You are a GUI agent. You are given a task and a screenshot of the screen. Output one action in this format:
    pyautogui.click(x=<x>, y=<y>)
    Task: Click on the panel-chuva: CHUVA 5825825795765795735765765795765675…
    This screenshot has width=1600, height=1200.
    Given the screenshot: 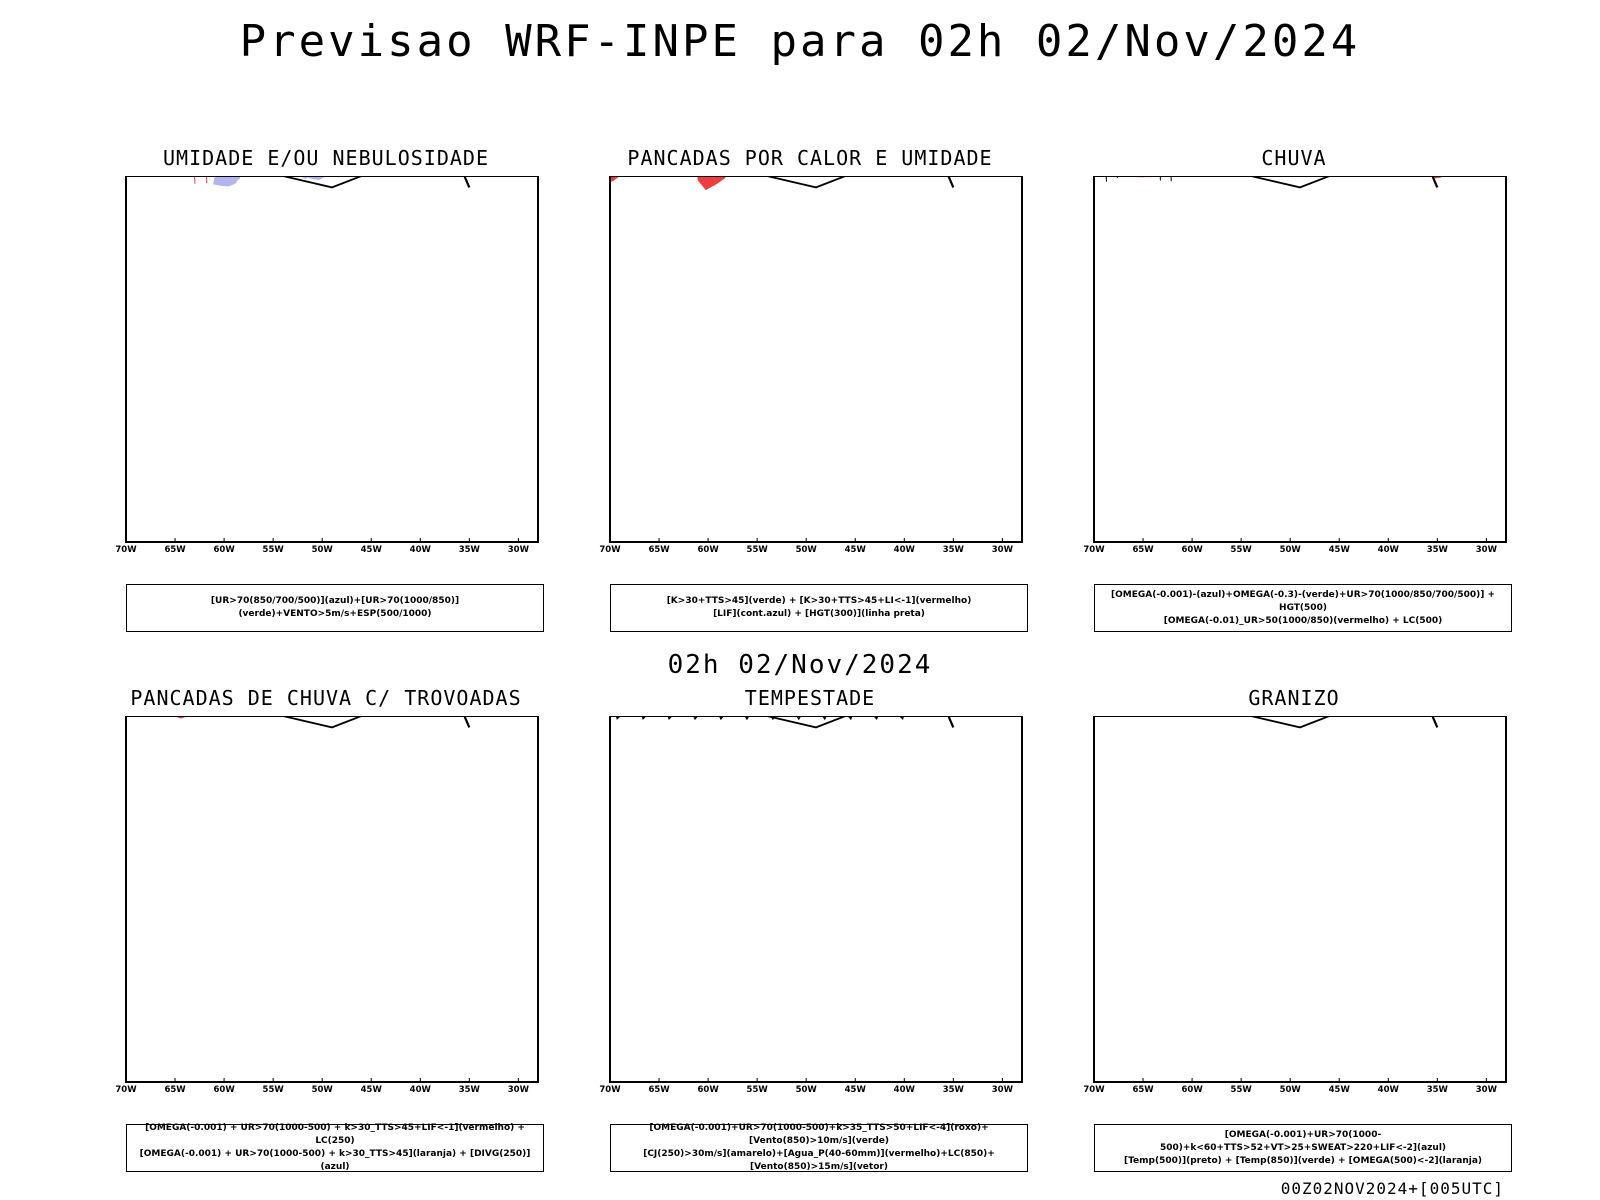 What is the action you would take?
    pyautogui.click(x=1314, y=396)
    